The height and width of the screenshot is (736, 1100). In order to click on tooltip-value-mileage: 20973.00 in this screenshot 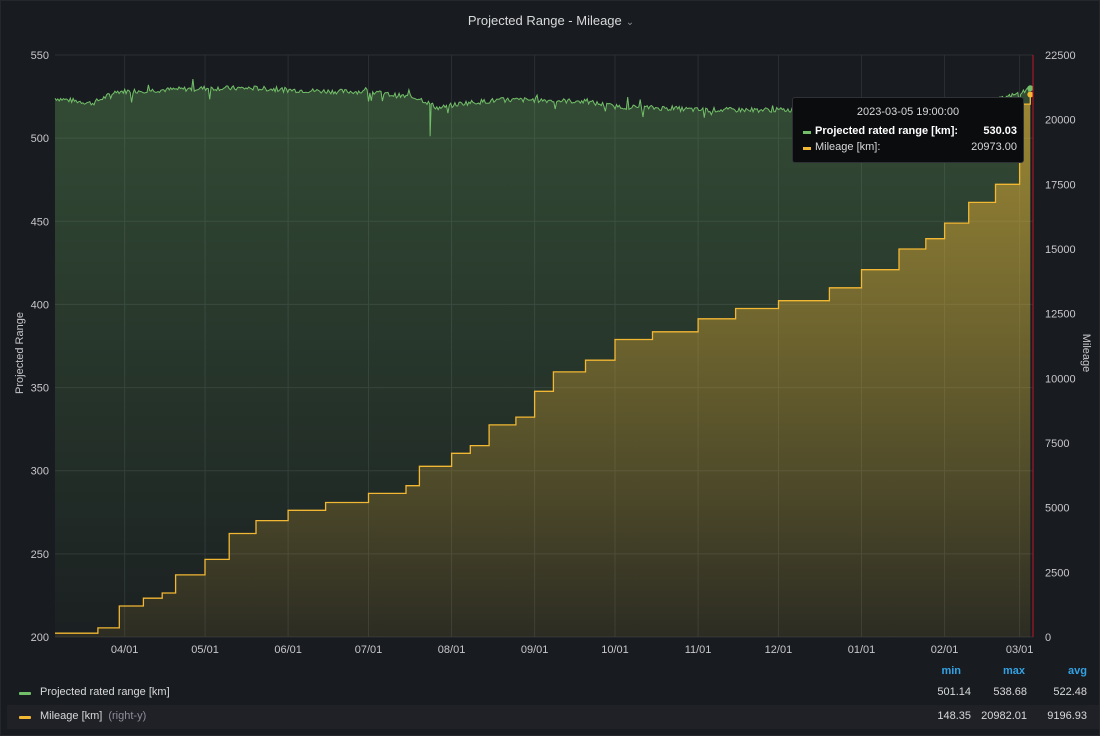, I will do `click(994, 147)`.